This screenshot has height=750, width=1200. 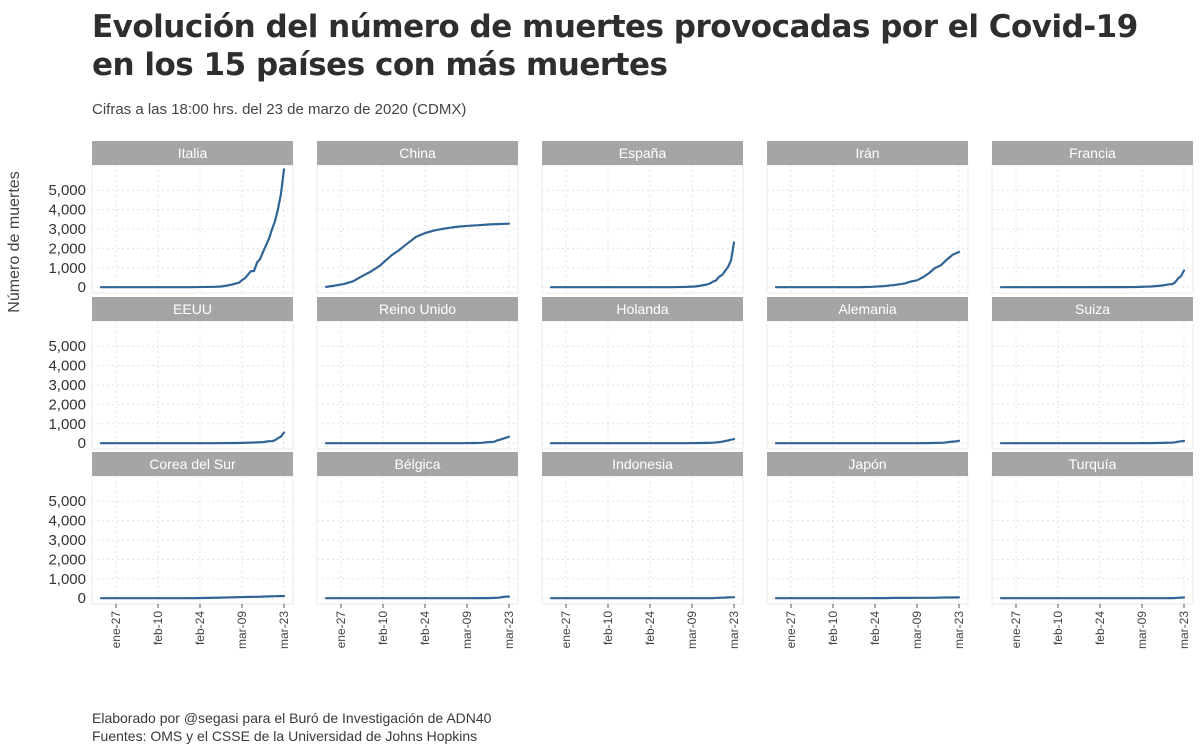 What do you see at coordinates (200, 628) in the screenshot?
I see `x-tick-label-corea-del-sur-2: feb-24` at bounding box center [200, 628].